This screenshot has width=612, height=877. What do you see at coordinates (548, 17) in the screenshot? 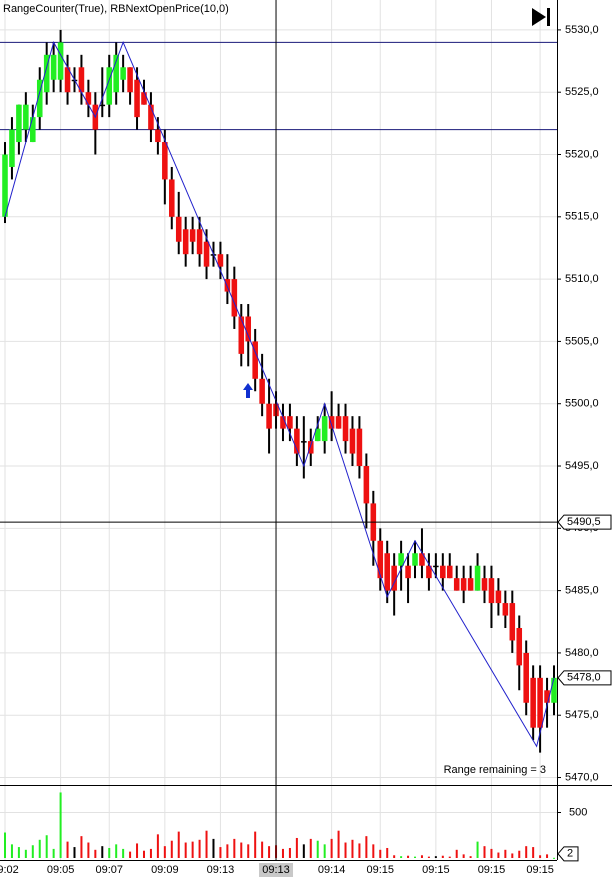
I see `end-icon` at bounding box center [548, 17].